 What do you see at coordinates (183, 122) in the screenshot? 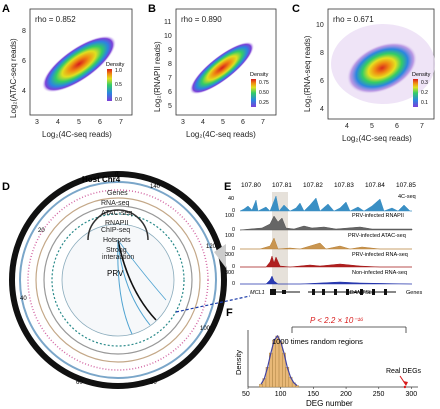
I see `xtick-b-3: 3` at bounding box center [183, 122].